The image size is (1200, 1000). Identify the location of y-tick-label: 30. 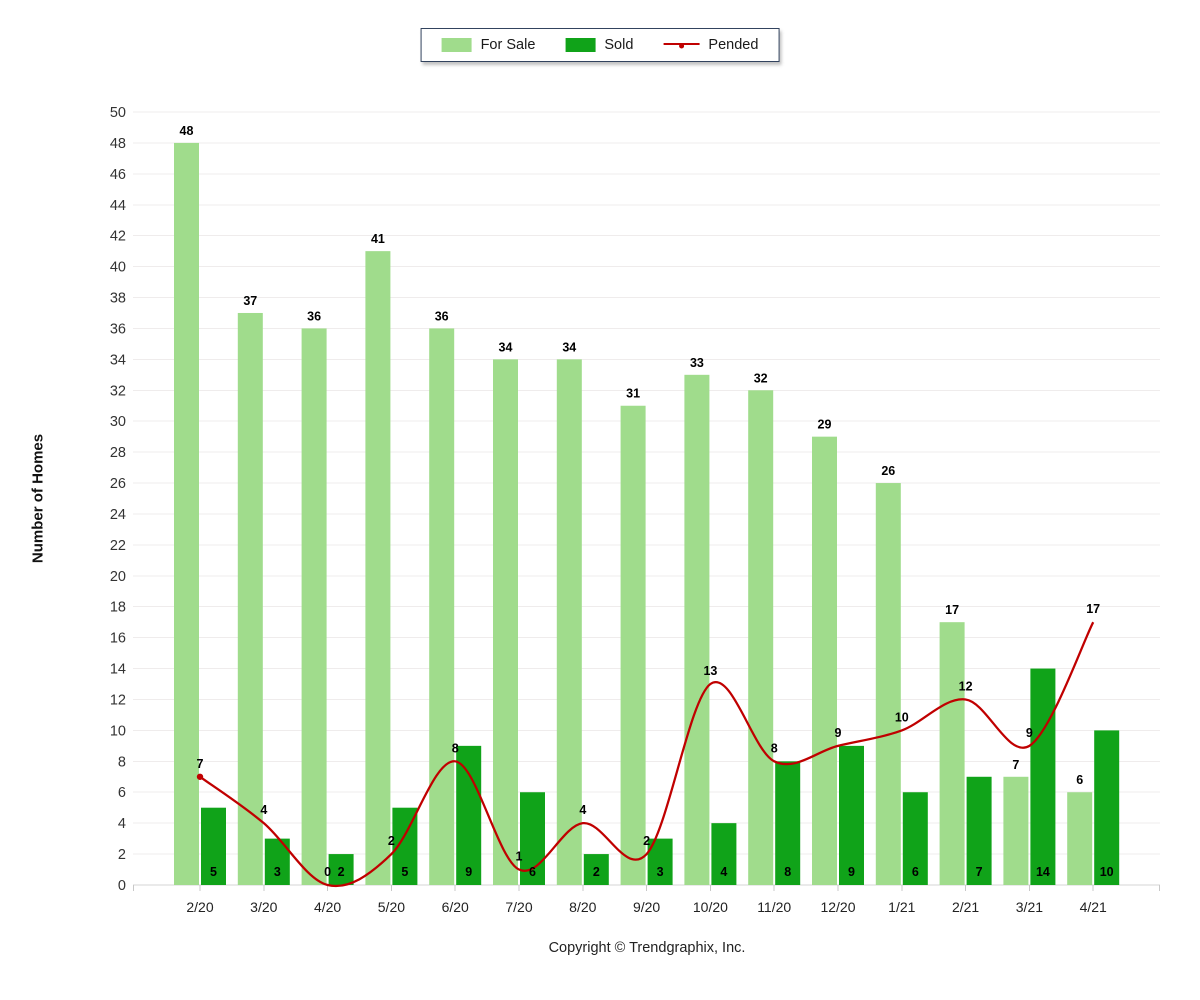
(118, 422).